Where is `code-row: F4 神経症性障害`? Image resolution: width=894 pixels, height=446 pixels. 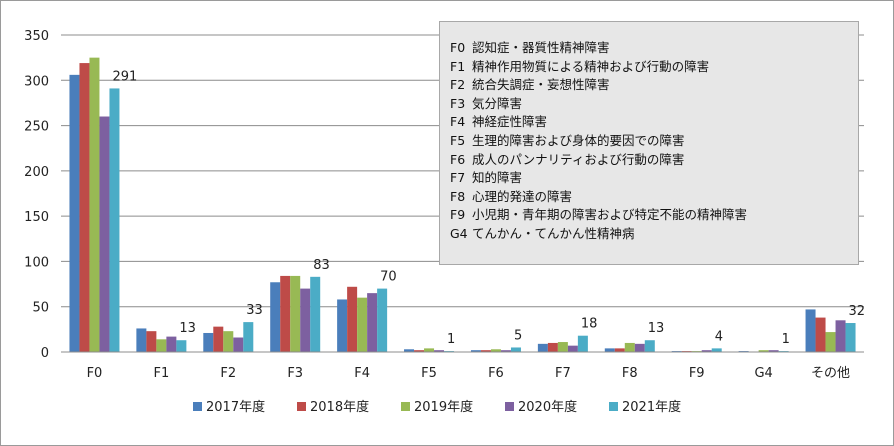 code-row: F4 神経症性障害 is located at coordinates (654, 122).